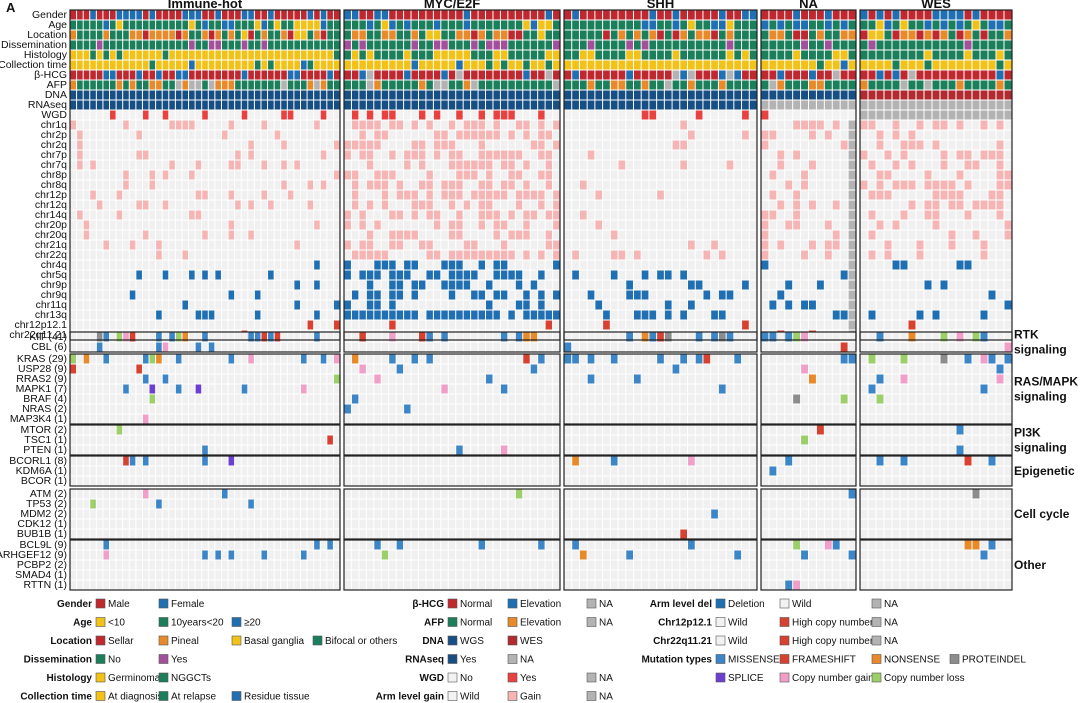 The width and height of the screenshot is (1080, 703). Describe the element at coordinates (205, 205) in the screenshot. I see `cell-chr12q` at that location.